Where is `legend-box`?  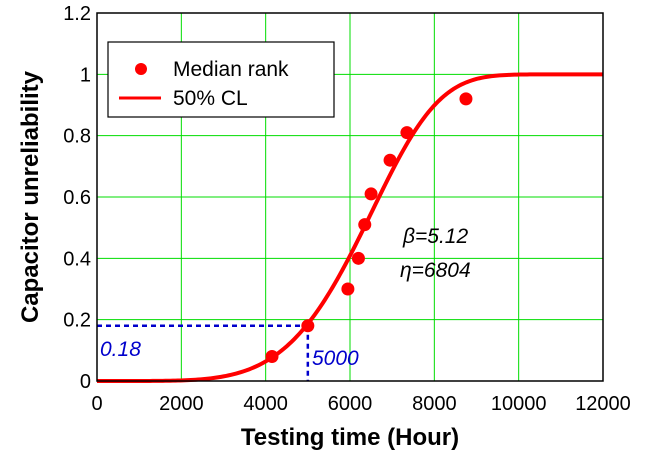 legend-box is located at coordinates (221, 79).